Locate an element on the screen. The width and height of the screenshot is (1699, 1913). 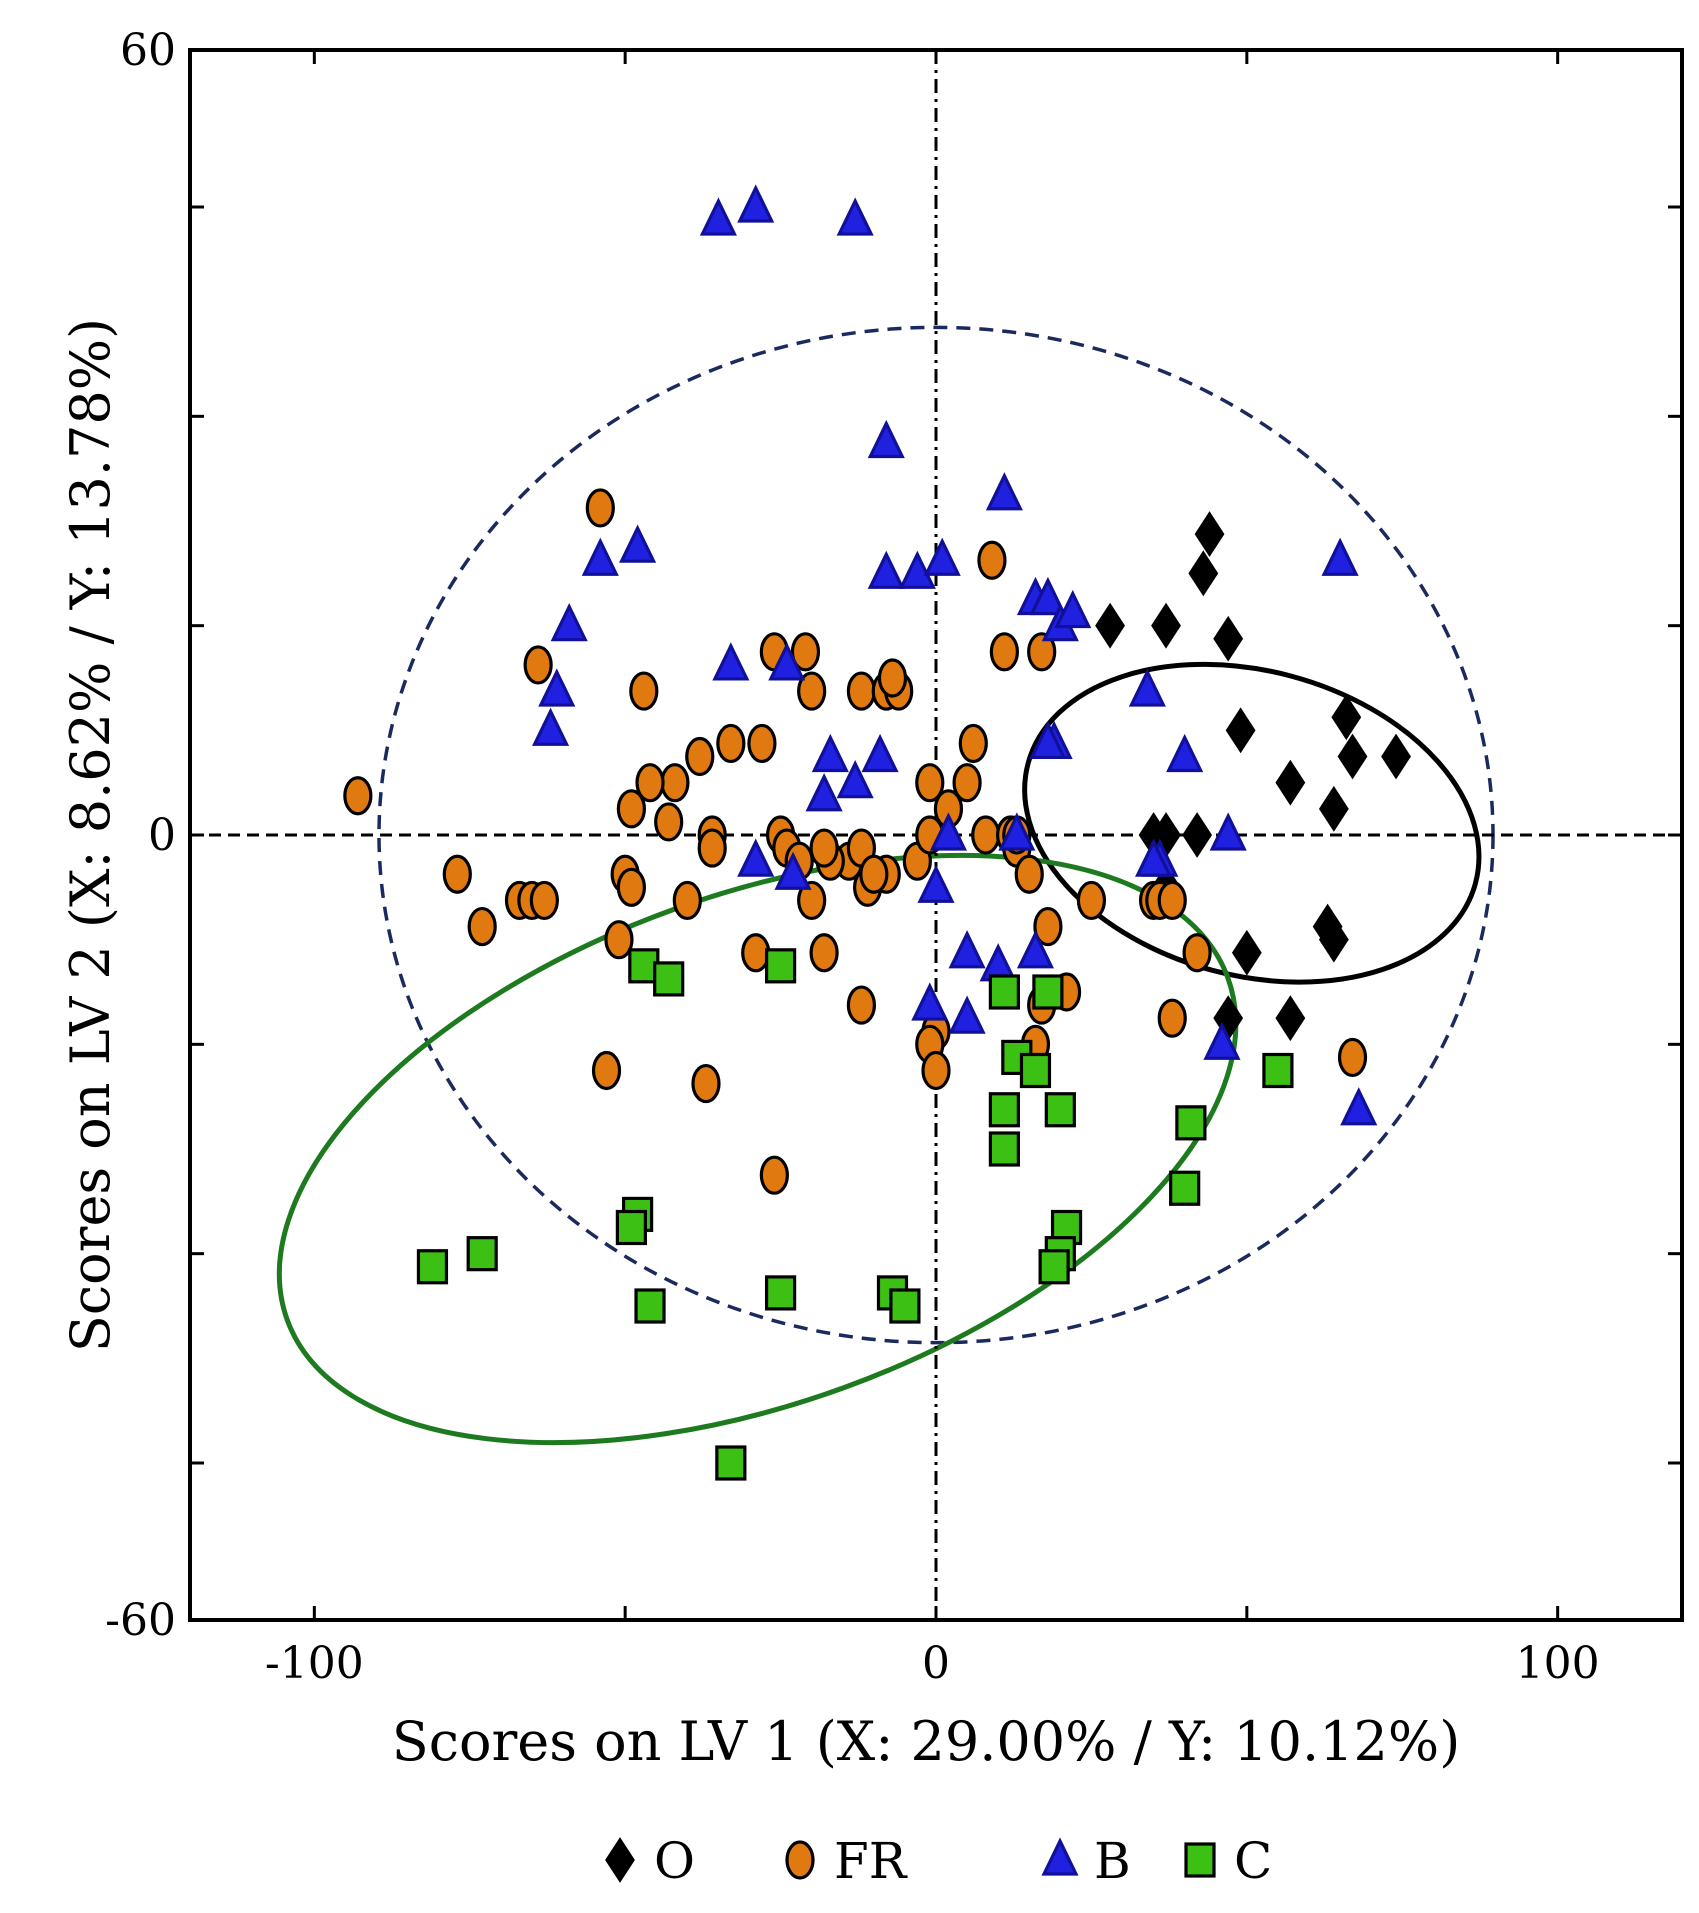
legend-entry-C: C is located at coordinates (1228, 1861).